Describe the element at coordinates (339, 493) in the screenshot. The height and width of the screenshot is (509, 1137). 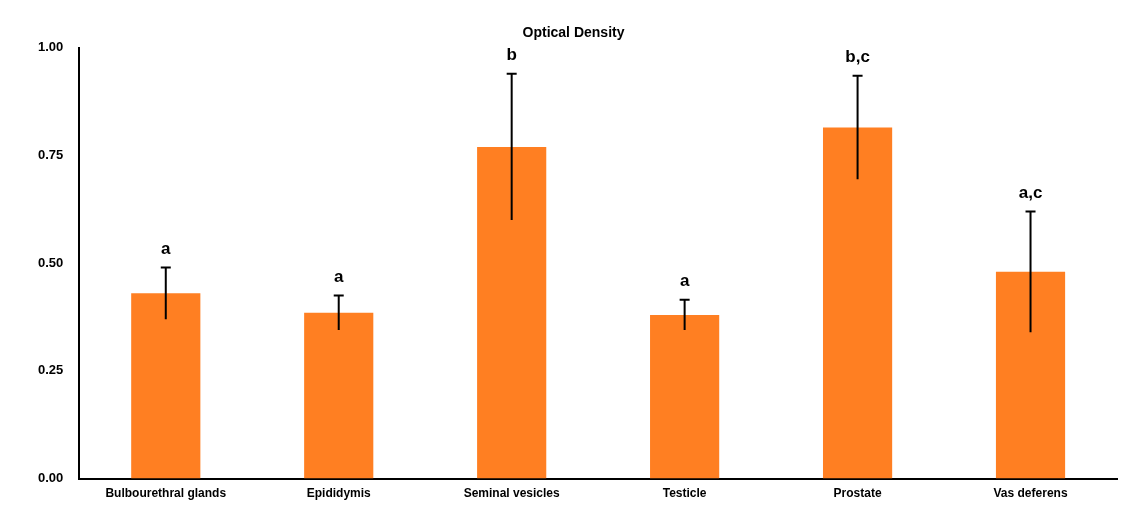
I see `x-tick-label: Epididymis` at that location.